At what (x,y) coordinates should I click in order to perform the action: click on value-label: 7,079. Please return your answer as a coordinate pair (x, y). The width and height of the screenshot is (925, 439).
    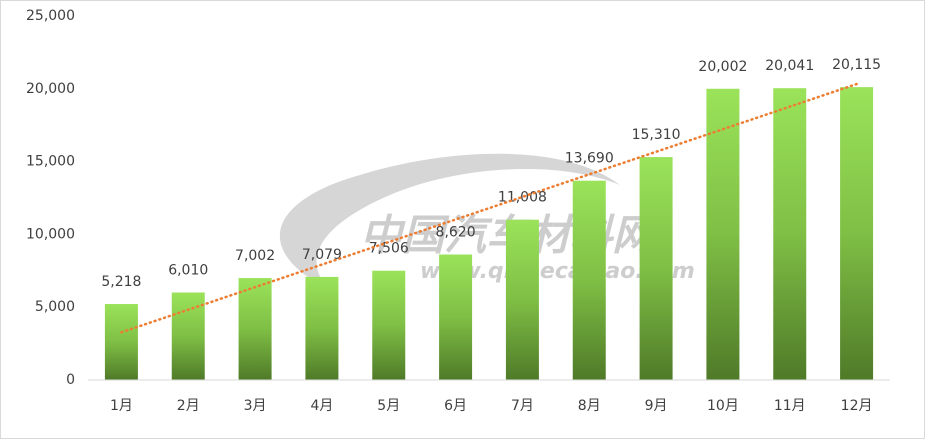
    Looking at the image, I should click on (322, 255).